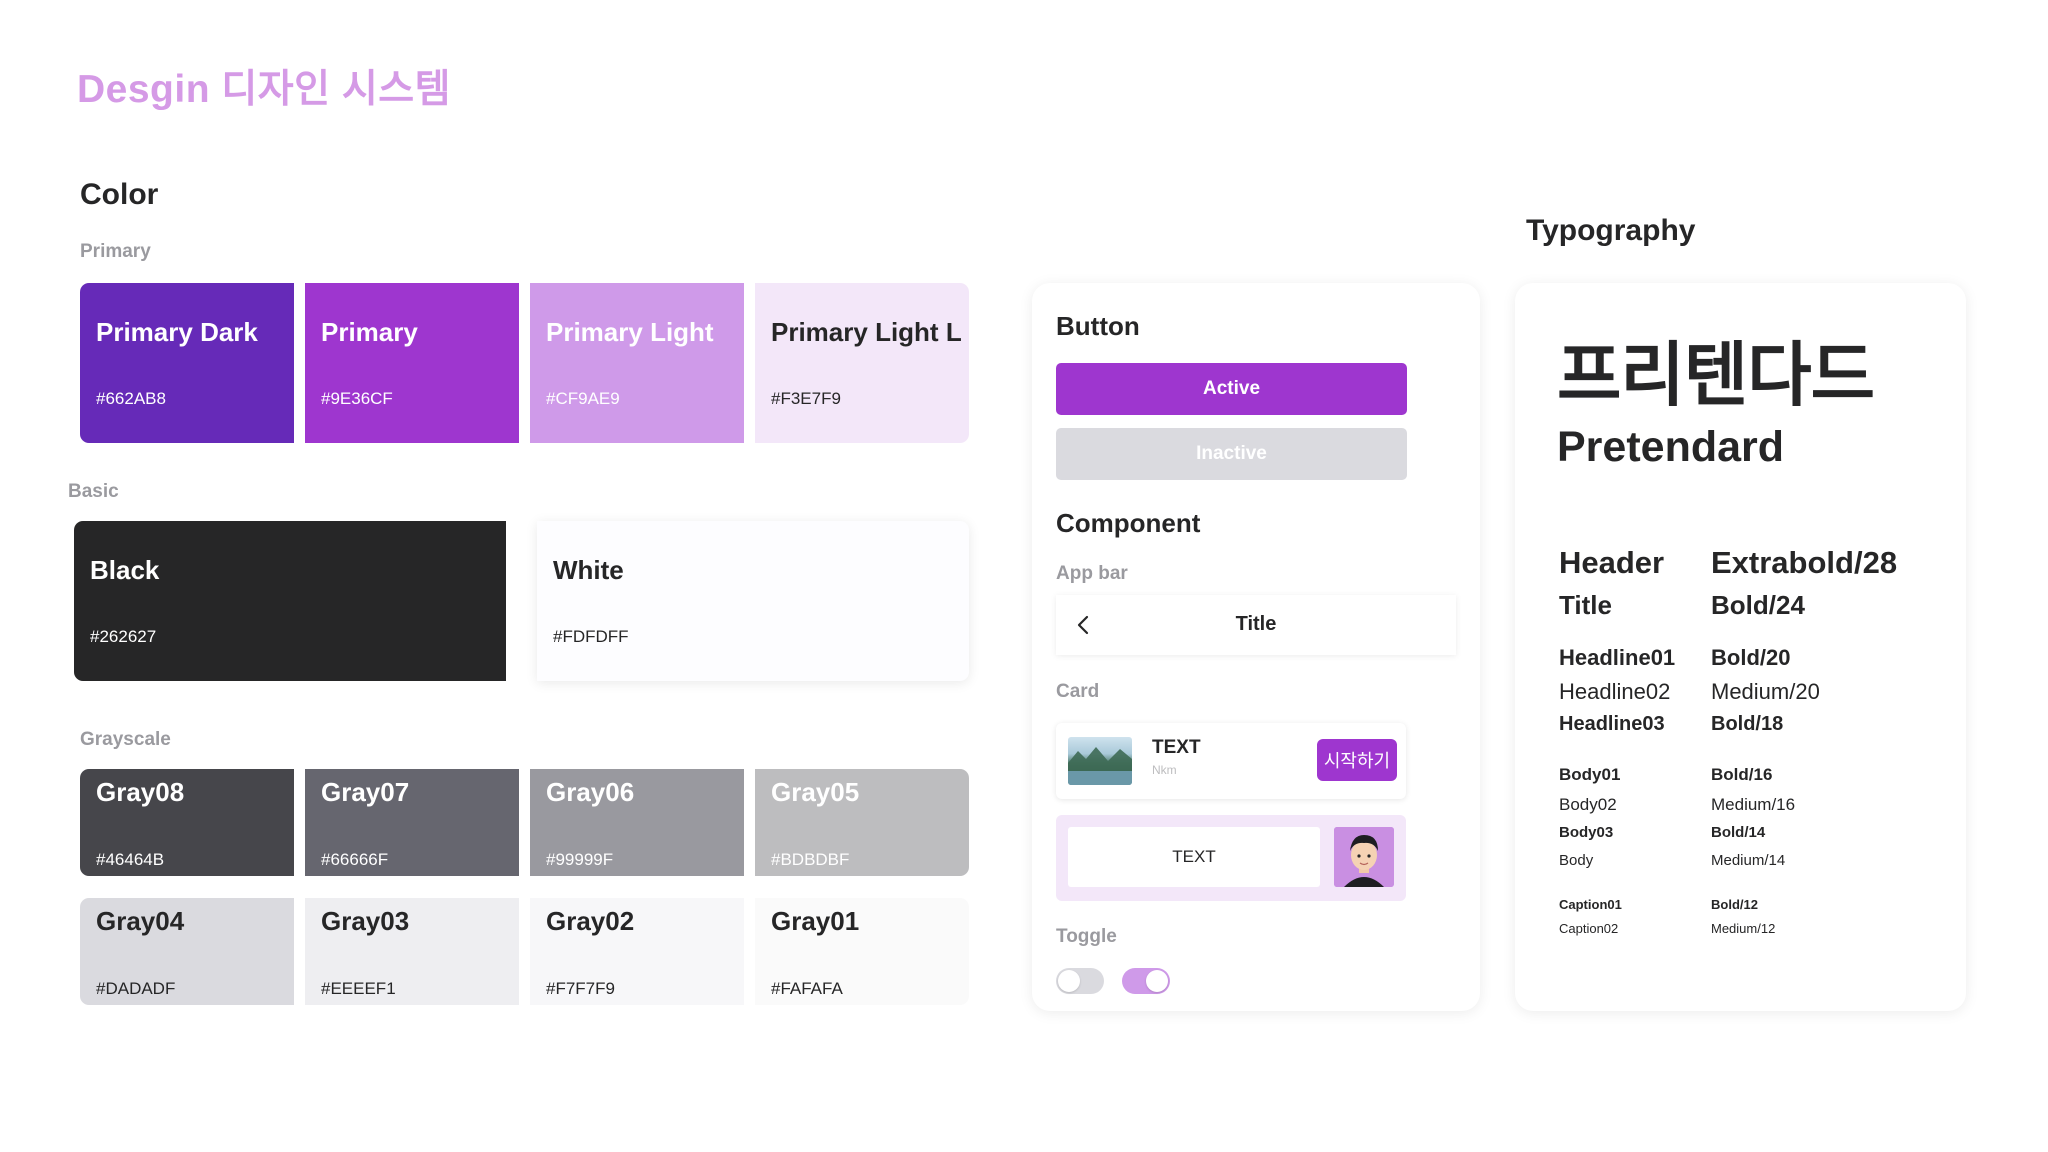 The width and height of the screenshot is (2048, 1152). Describe the element at coordinates (630, 332) in the screenshot. I see `swatch-name: Primary Light` at that location.